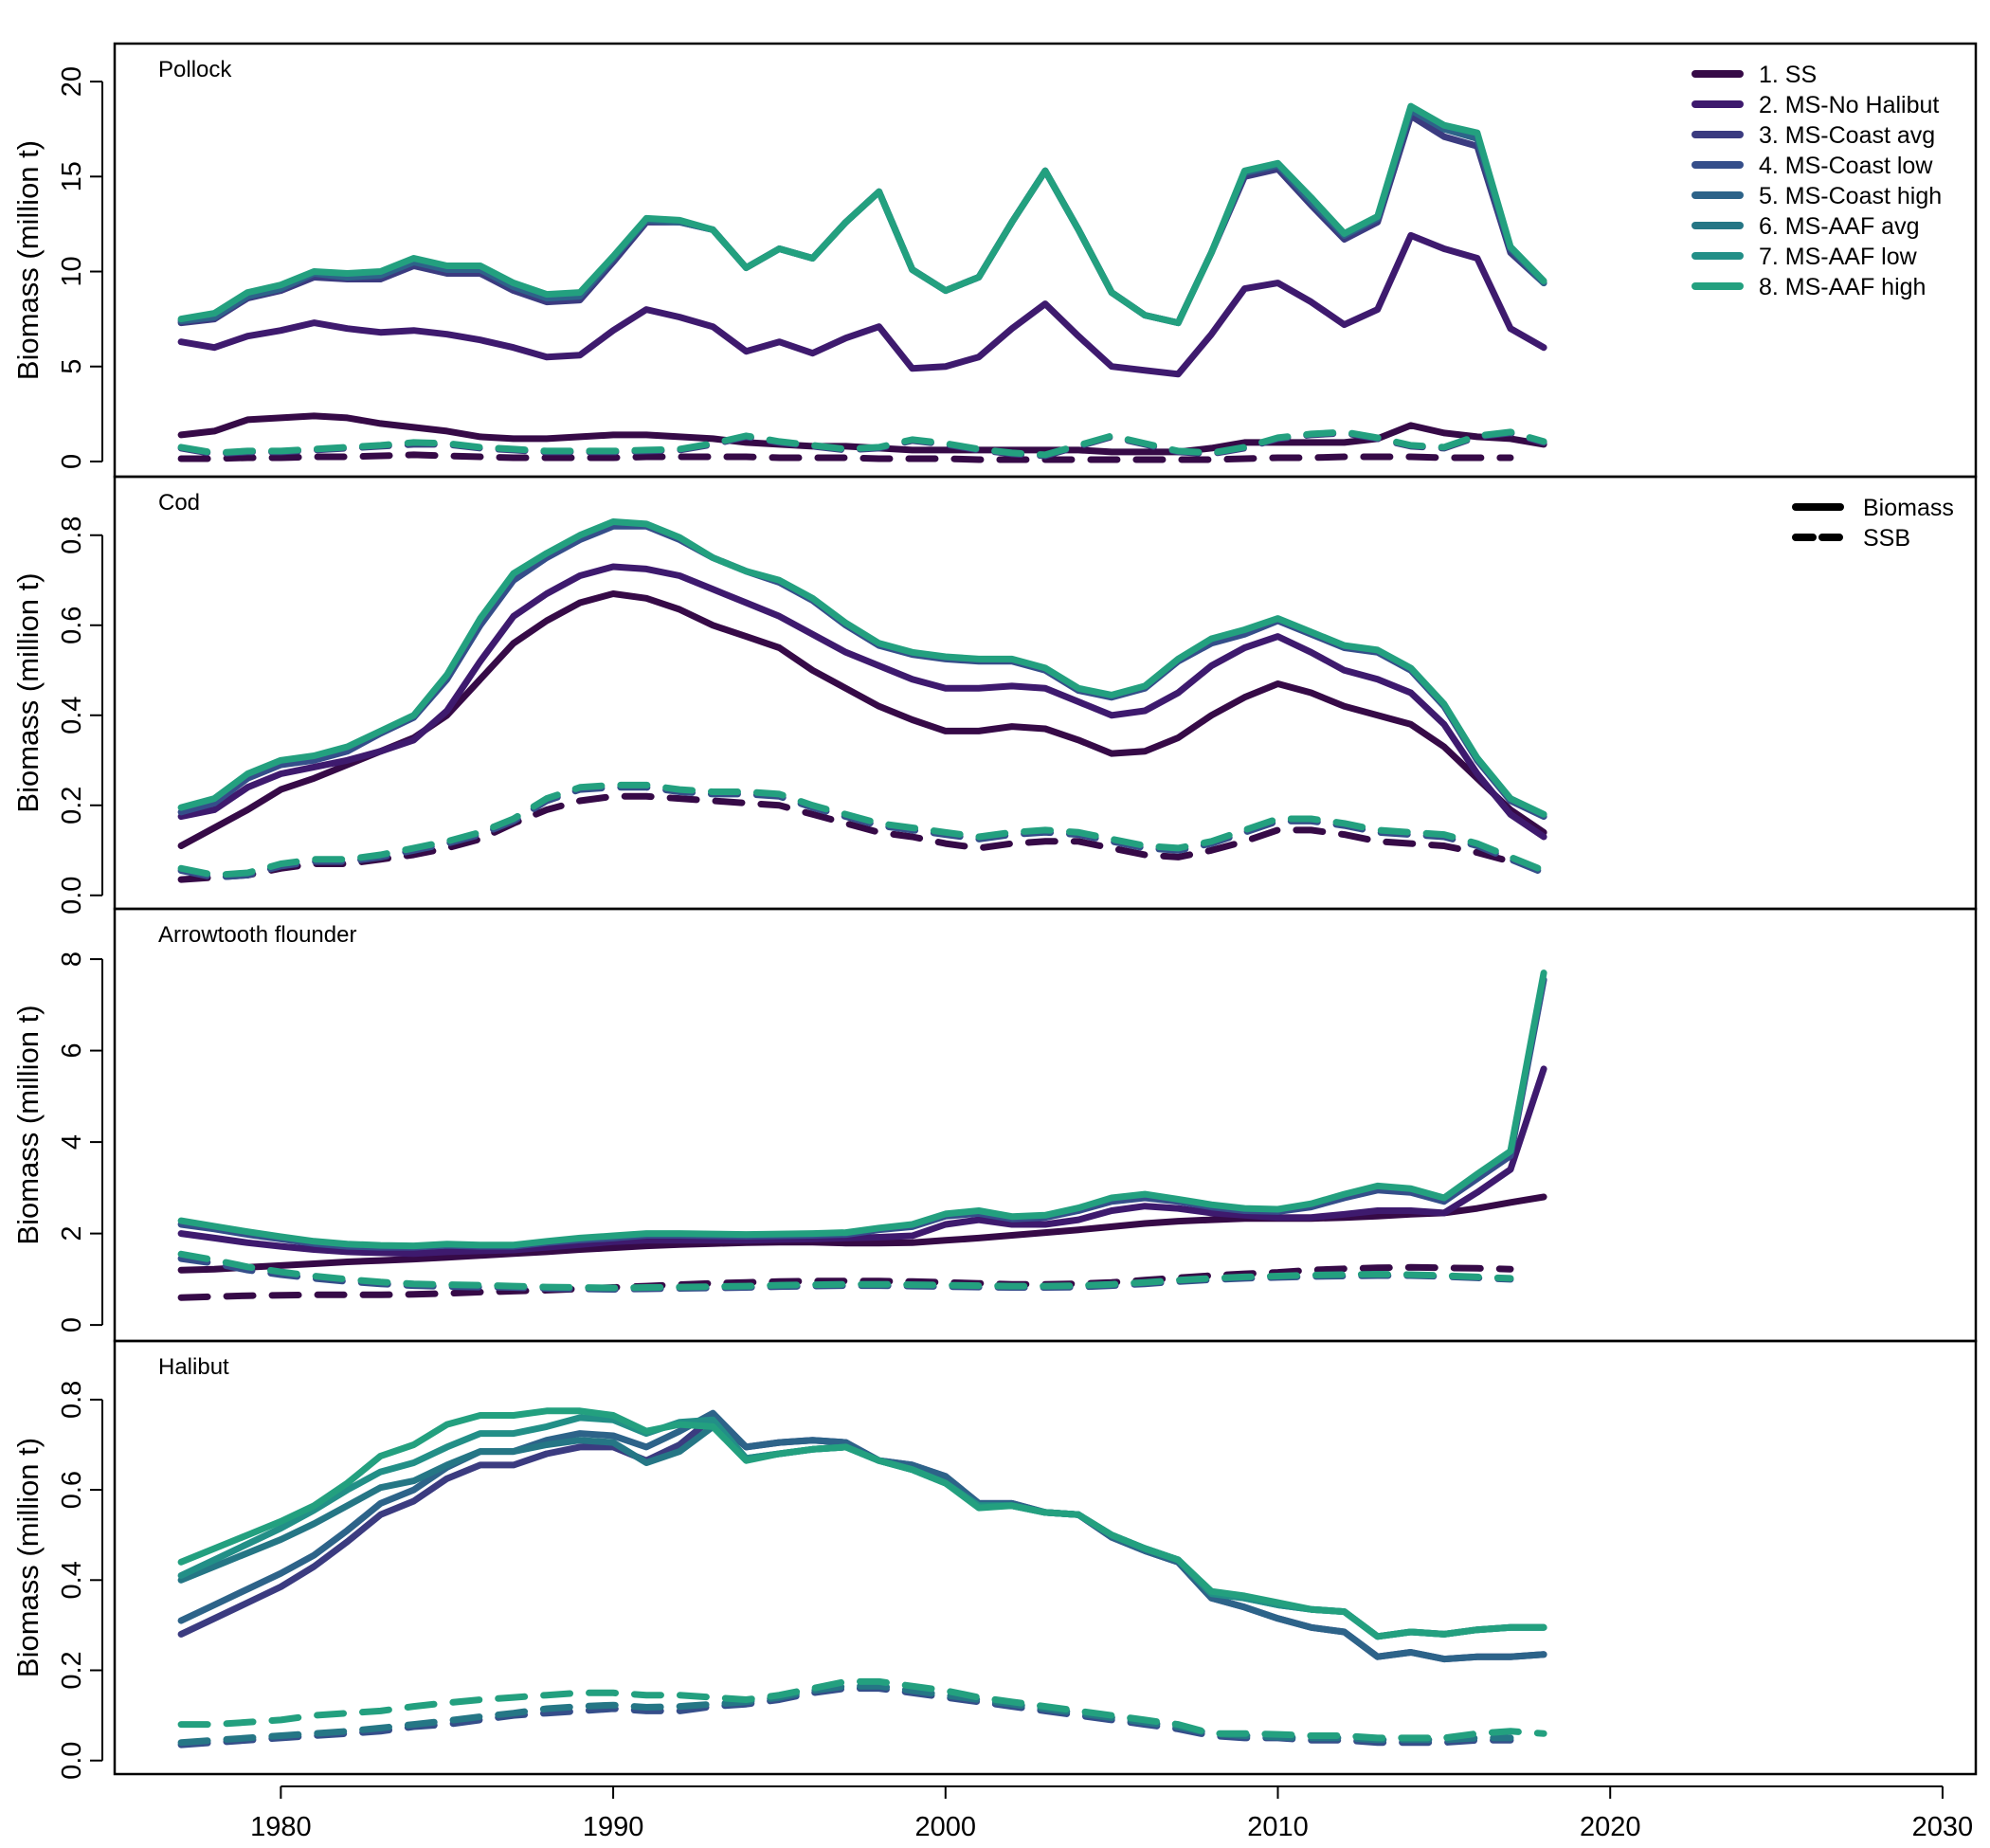 The width and height of the screenshot is (1990, 1848). Describe the element at coordinates (1112, 1814) in the screenshot. I see `x-axis: 1980 1990 2000 2010 2020 2030` at that location.